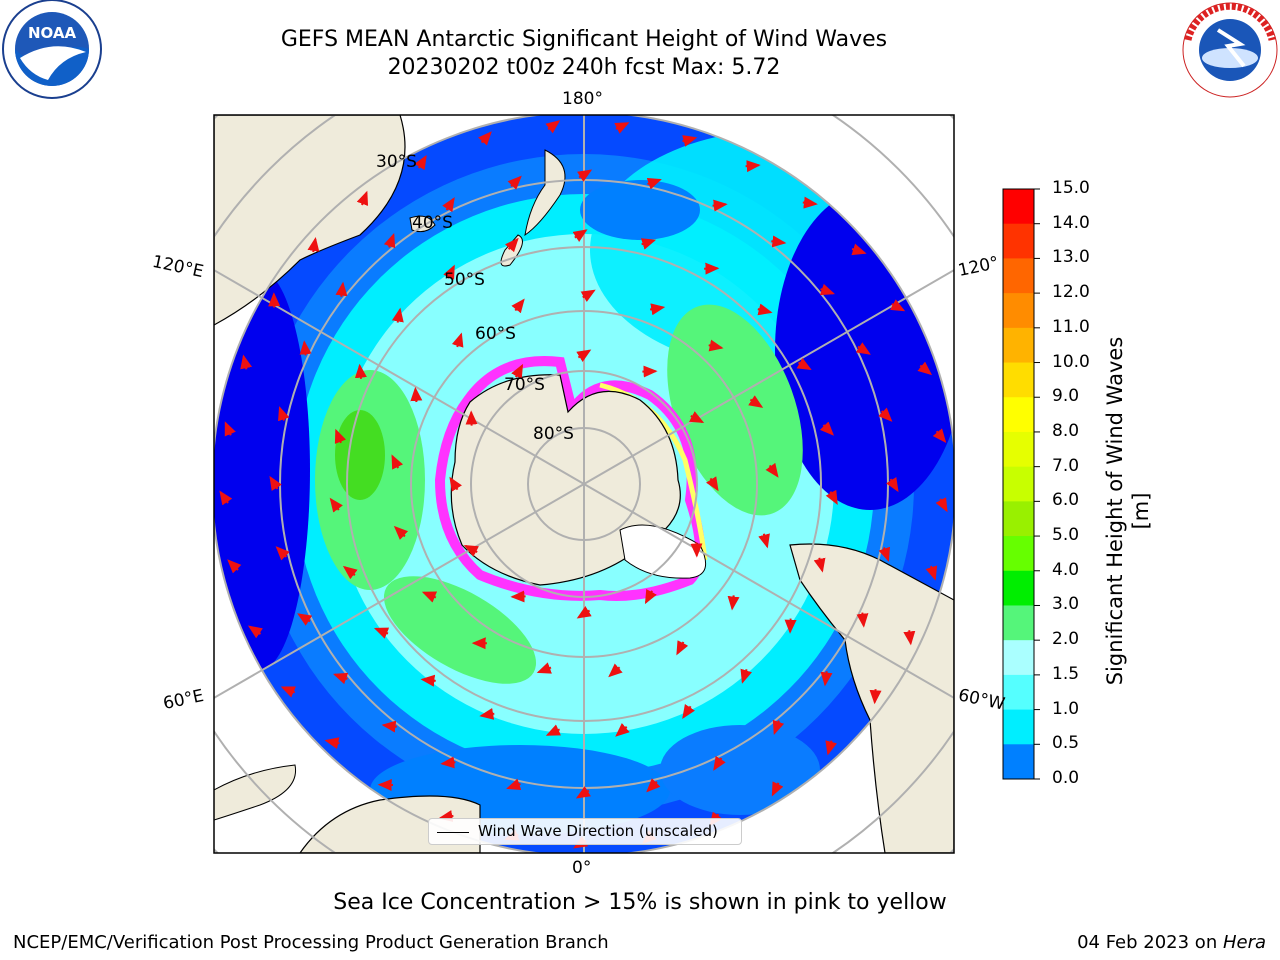 The height and width of the screenshot is (960, 1280). What do you see at coordinates (464, 280) in the screenshot?
I see `lat-label-50s: 50°S` at bounding box center [464, 280].